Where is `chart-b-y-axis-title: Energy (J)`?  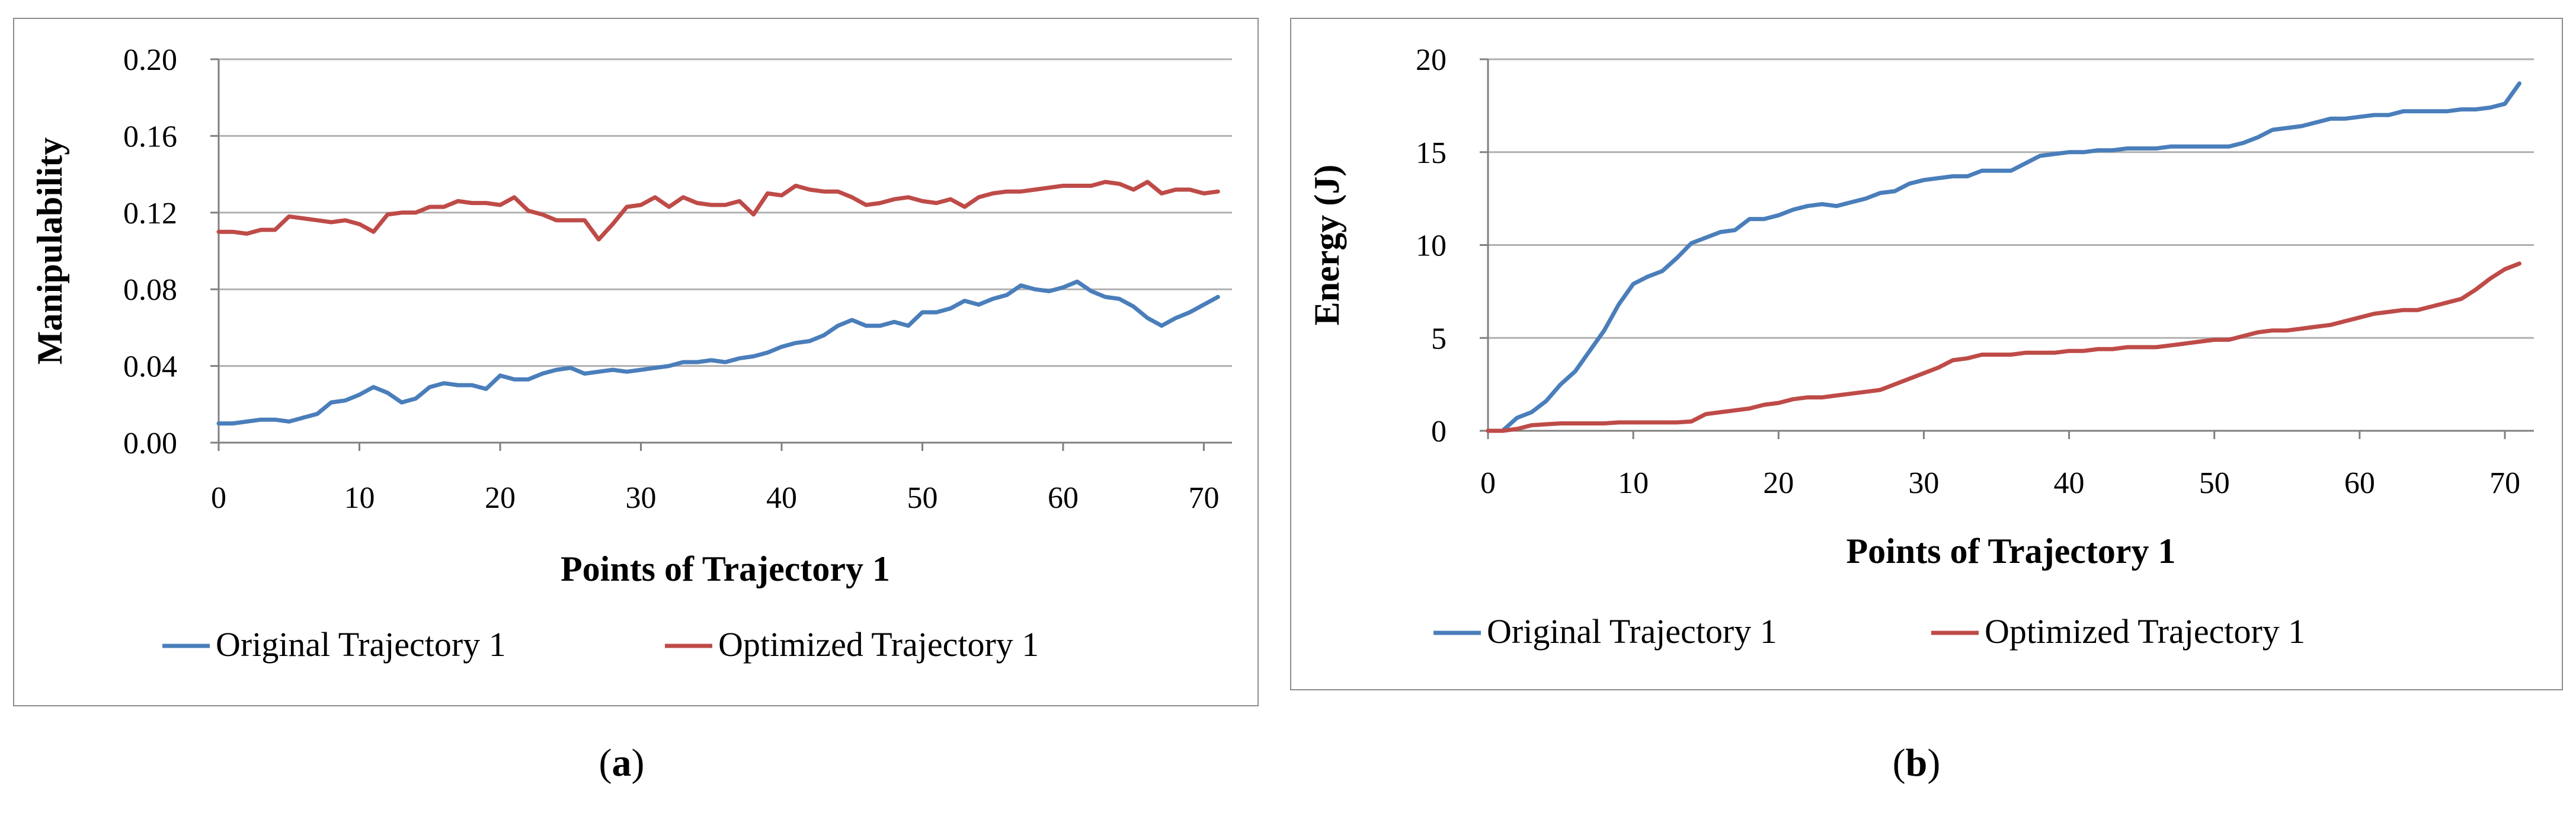
chart-b-y-axis-title: Energy (J) is located at coordinates (1326, 245).